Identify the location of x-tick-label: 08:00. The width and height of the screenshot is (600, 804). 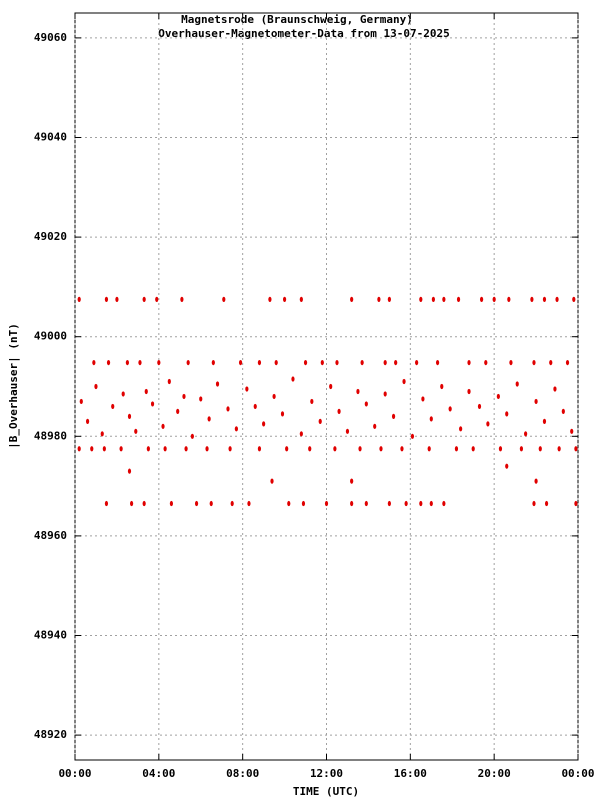
(242, 773).